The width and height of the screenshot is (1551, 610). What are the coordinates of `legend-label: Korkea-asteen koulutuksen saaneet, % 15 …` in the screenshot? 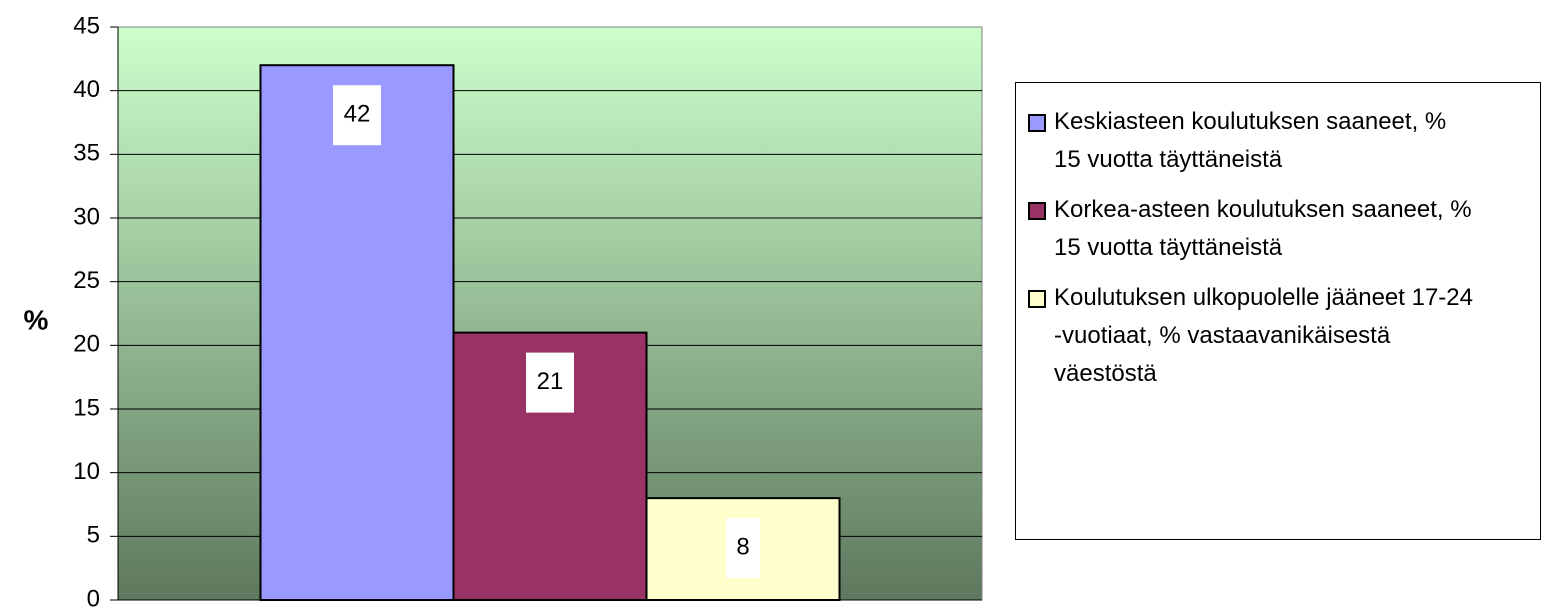 It's located at (1263, 228).